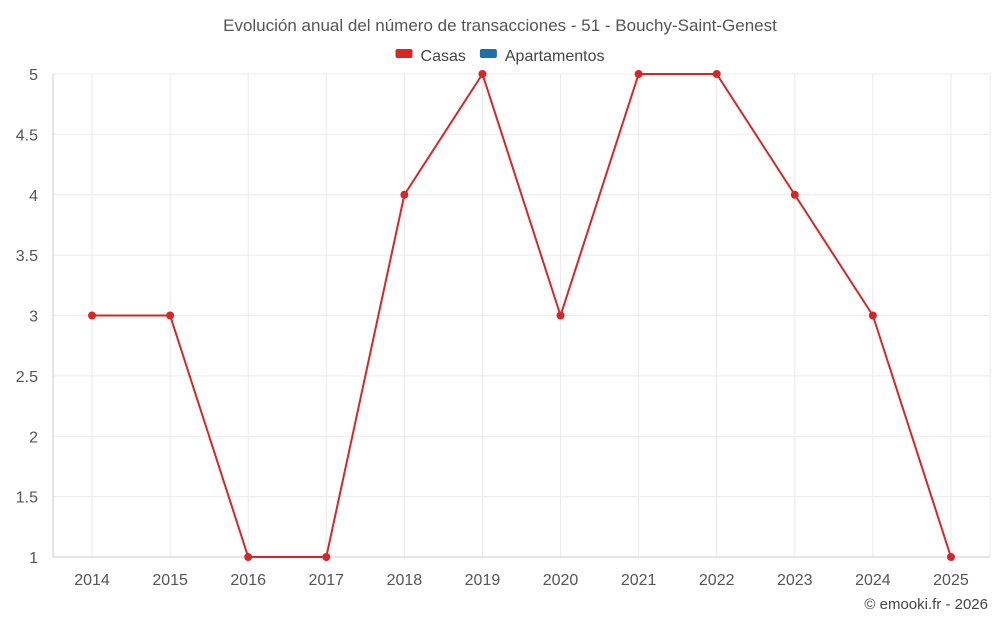 This screenshot has width=1000, height=625. I want to click on y-tick-label: 3, so click(33, 317).